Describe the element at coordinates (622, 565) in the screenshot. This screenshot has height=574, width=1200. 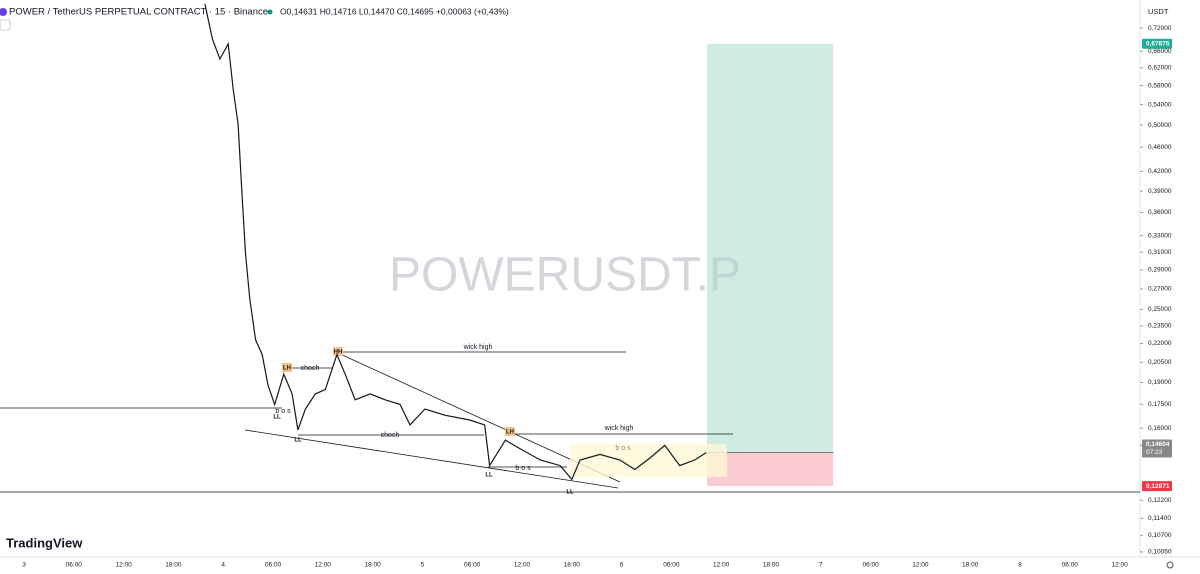
I see `x-tick-label: 6` at that location.